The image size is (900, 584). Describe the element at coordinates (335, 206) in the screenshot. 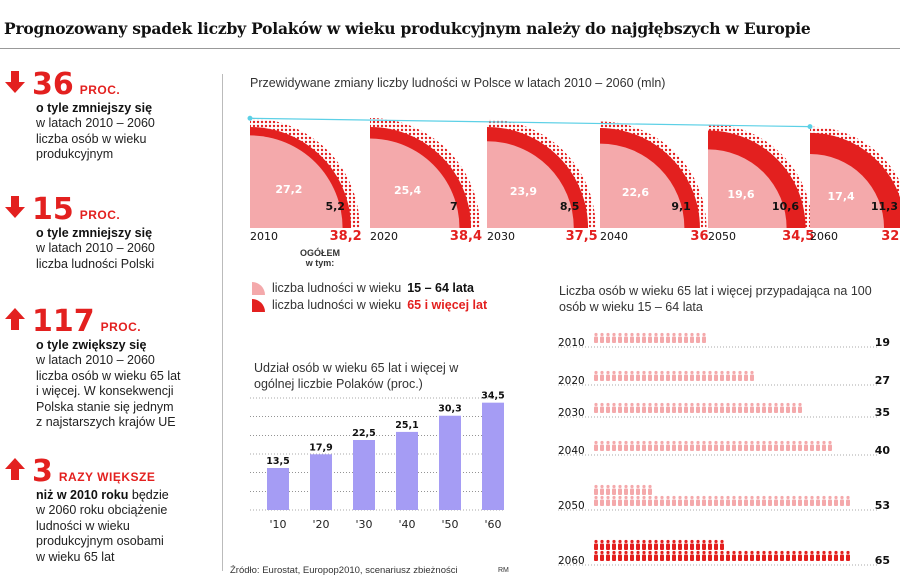

I see `pie-65plus-label: 5,2` at that location.